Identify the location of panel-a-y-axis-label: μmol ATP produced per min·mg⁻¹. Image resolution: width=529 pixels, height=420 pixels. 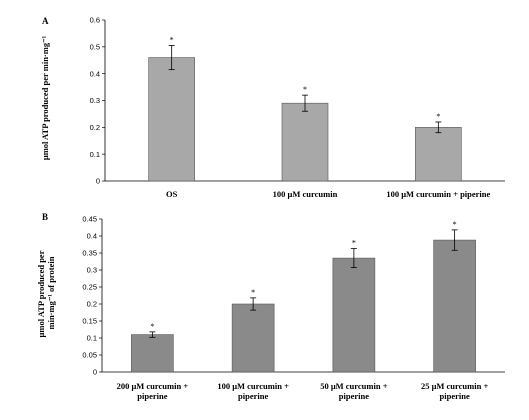
(45, 97).